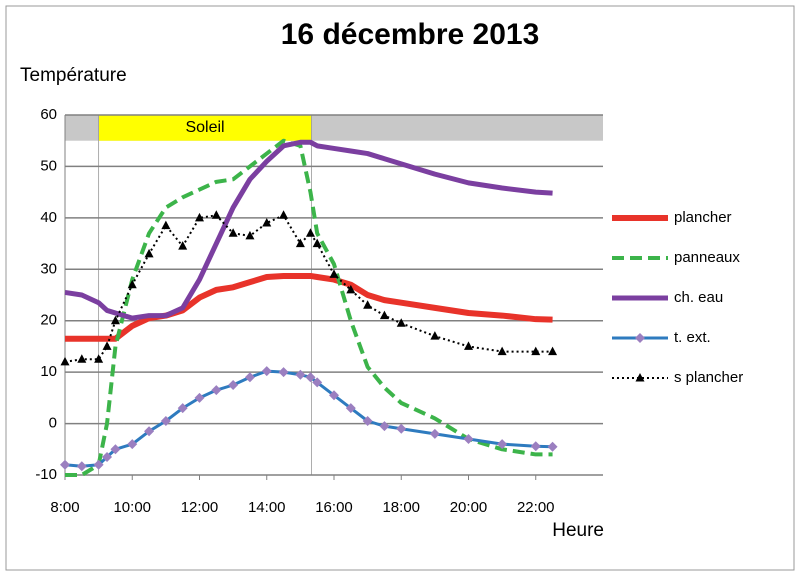 This screenshot has height=576, width=800. What do you see at coordinates (132, 507) in the screenshot?
I see `x-tick-label: 10:00` at bounding box center [132, 507].